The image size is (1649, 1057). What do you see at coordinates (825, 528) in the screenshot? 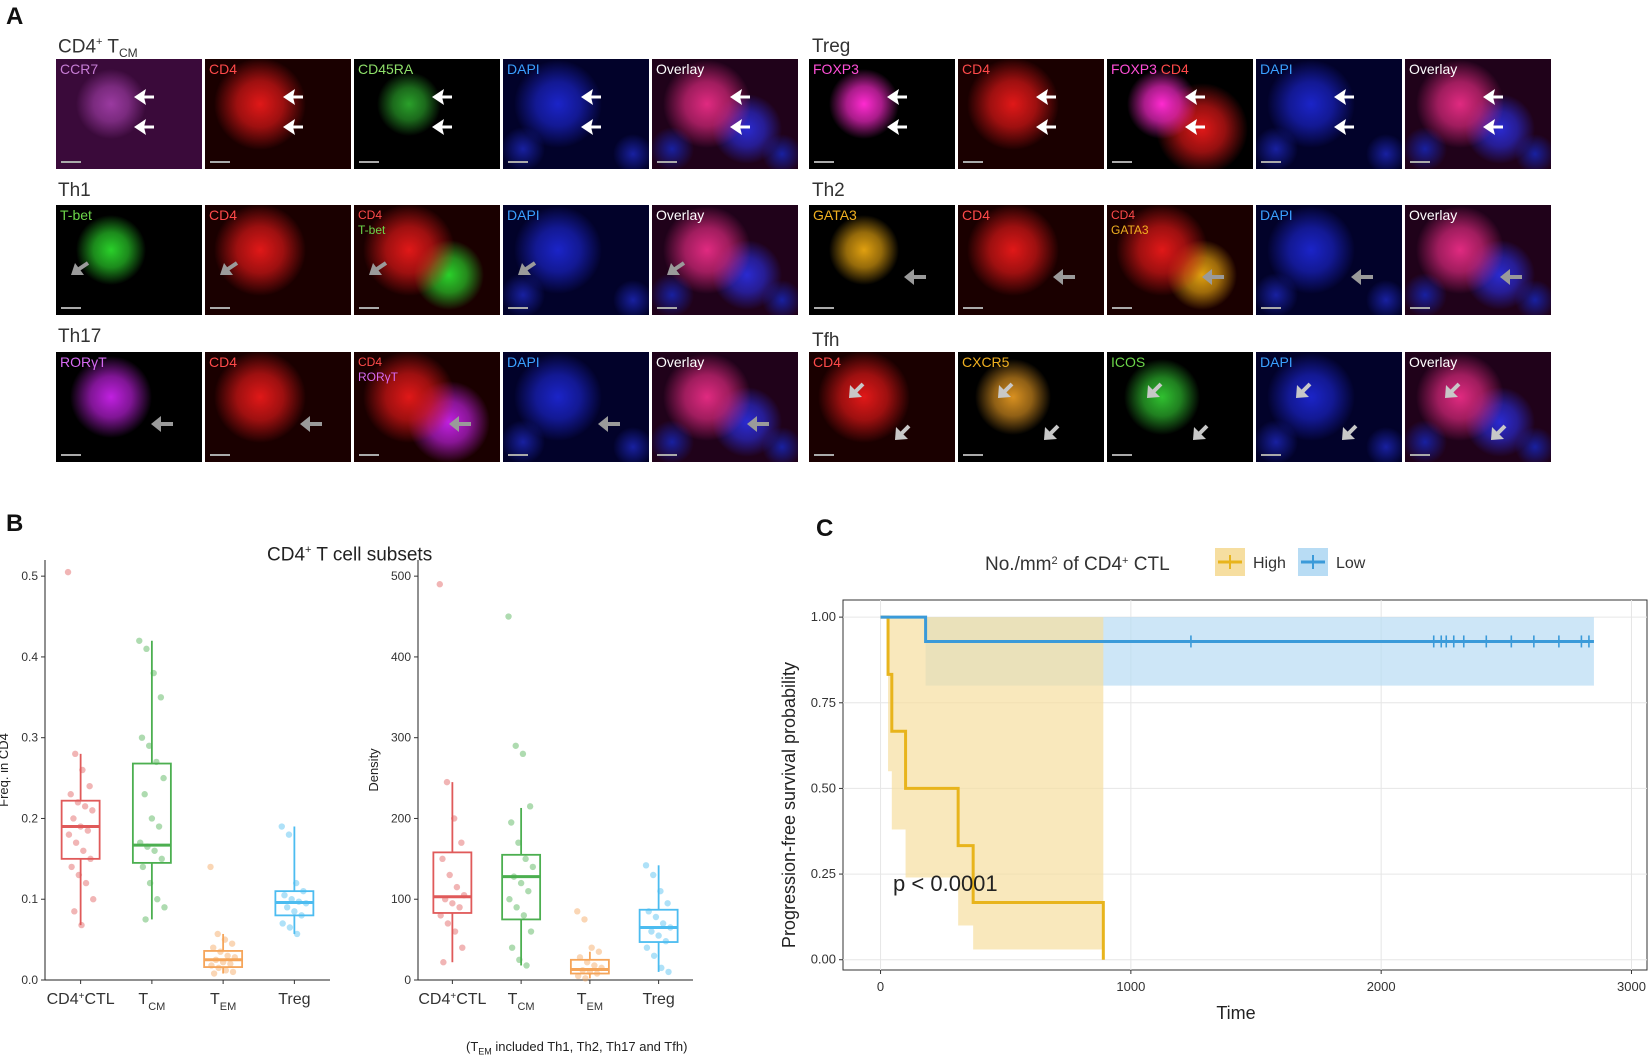
I see `panel-label-c: C` at bounding box center [825, 528].